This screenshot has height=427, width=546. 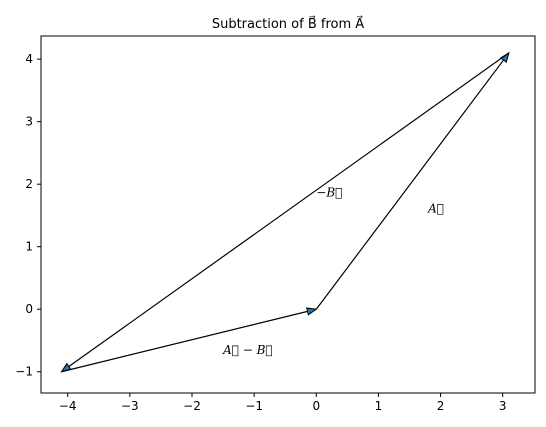 I want to click on chart-title: Subtraction of B⃗ from A⃗, so click(x=288, y=24).